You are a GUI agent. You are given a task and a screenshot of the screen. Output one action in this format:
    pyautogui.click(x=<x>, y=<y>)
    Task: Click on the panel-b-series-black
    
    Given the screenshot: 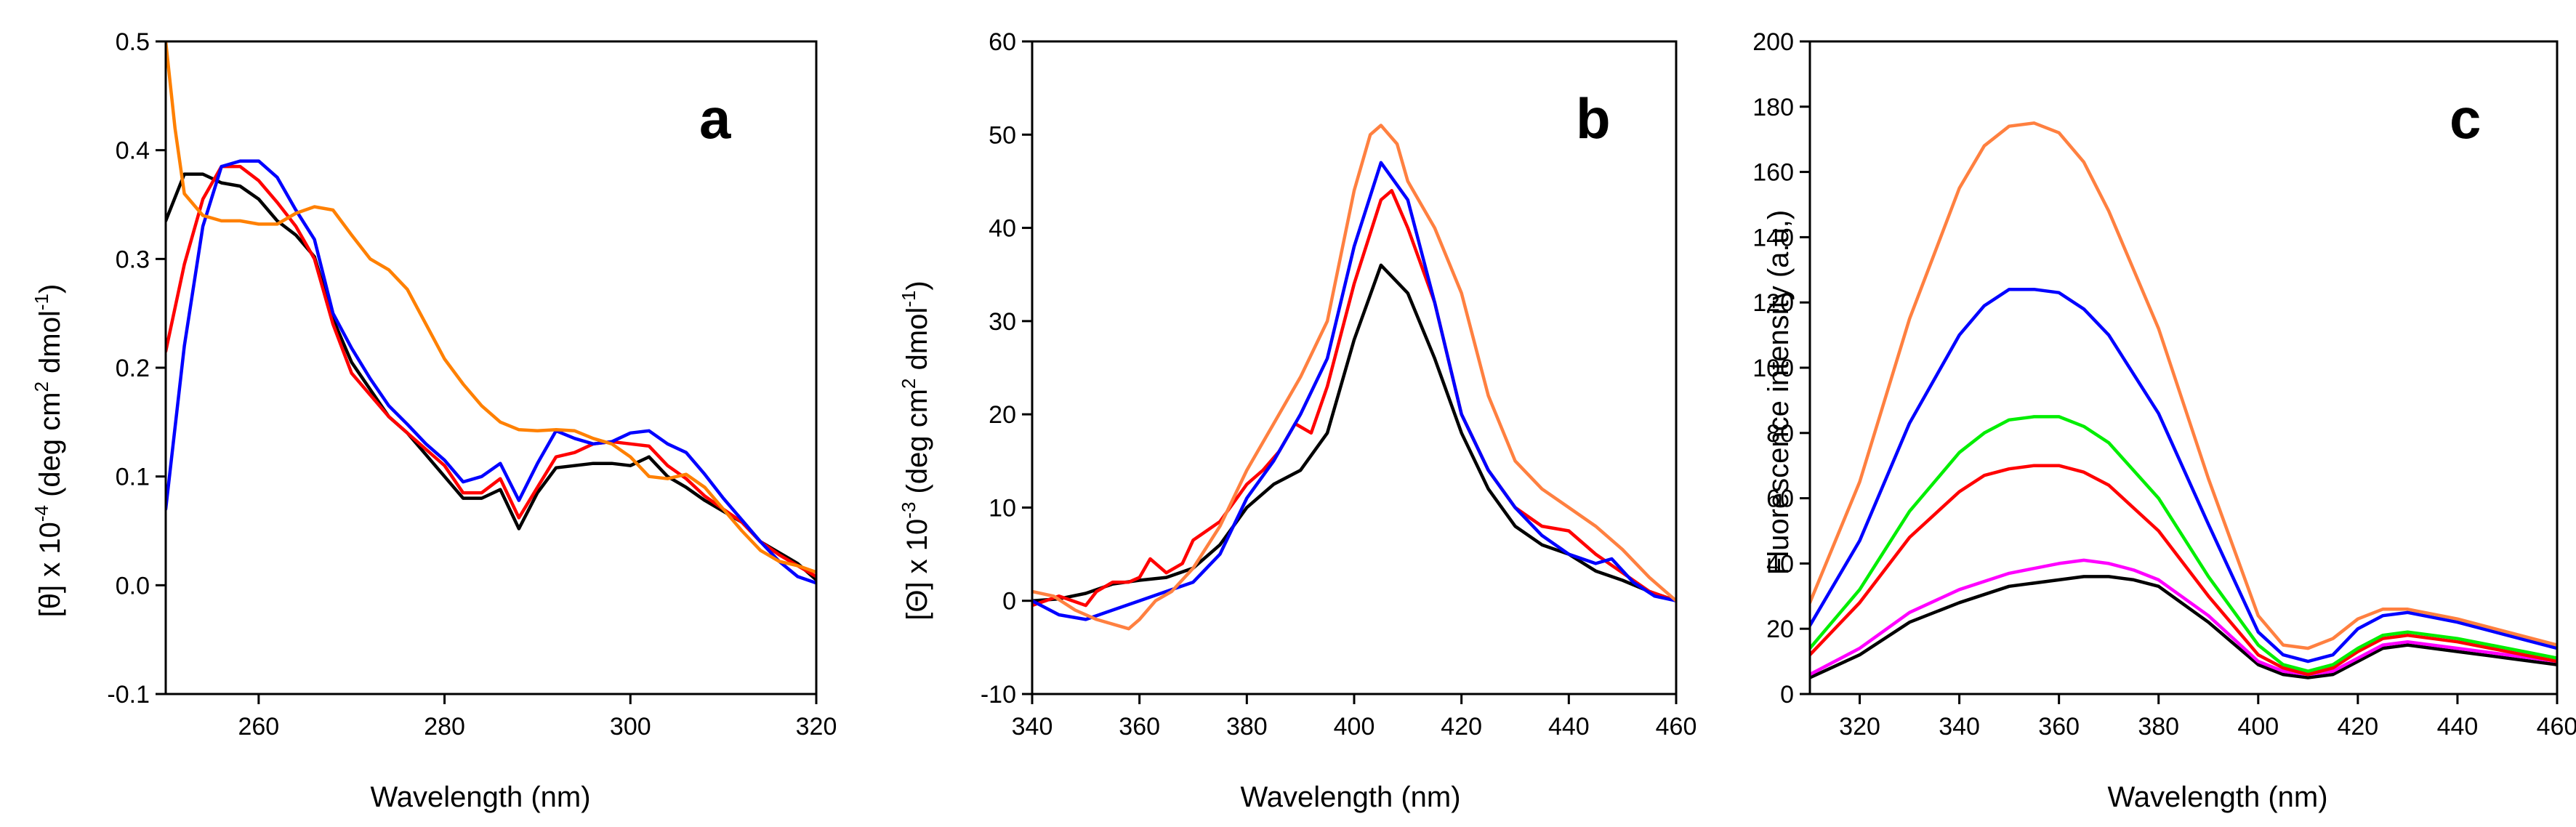 What is the action you would take?
    pyautogui.click(x=1354, y=432)
    